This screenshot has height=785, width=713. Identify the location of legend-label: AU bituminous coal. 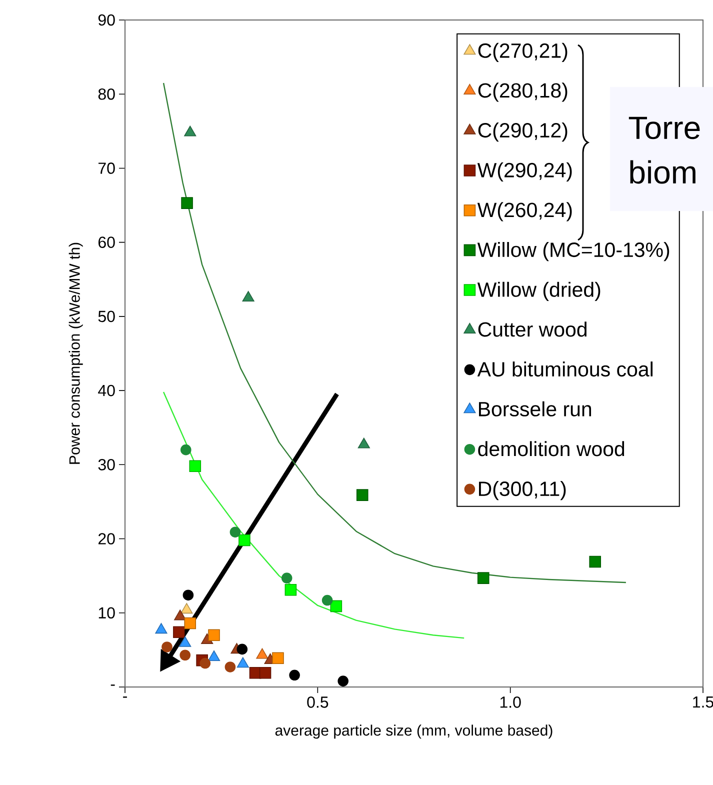
(565, 369).